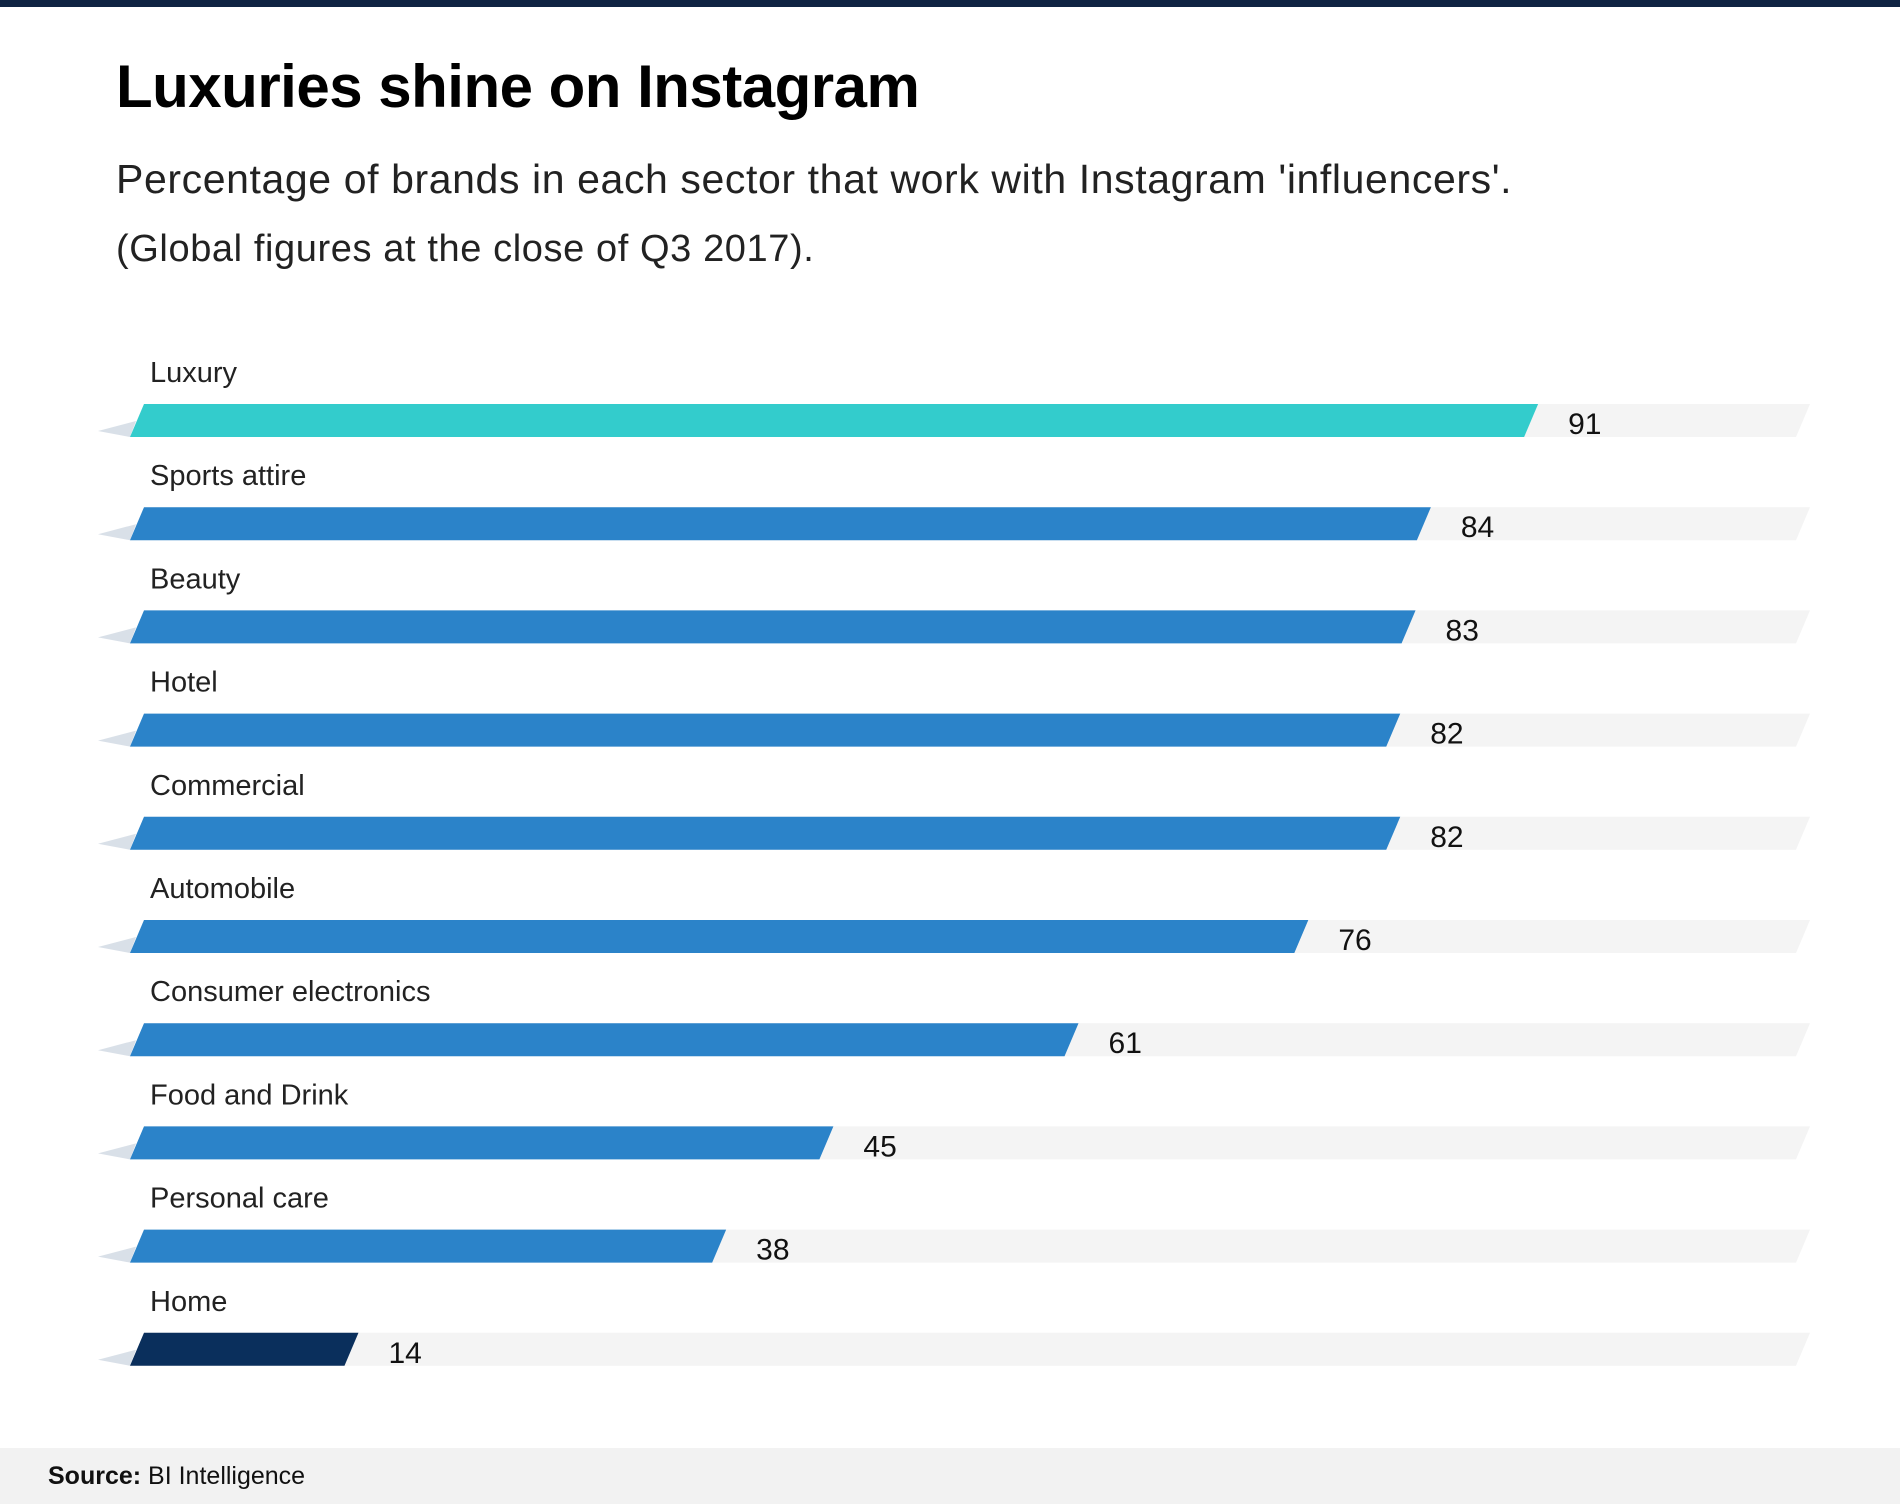 This screenshot has height=1504, width=1900. Describe the element at coordinates (954, 915) in the screenshot. I see `bar-row: Automobile 76` at that location.